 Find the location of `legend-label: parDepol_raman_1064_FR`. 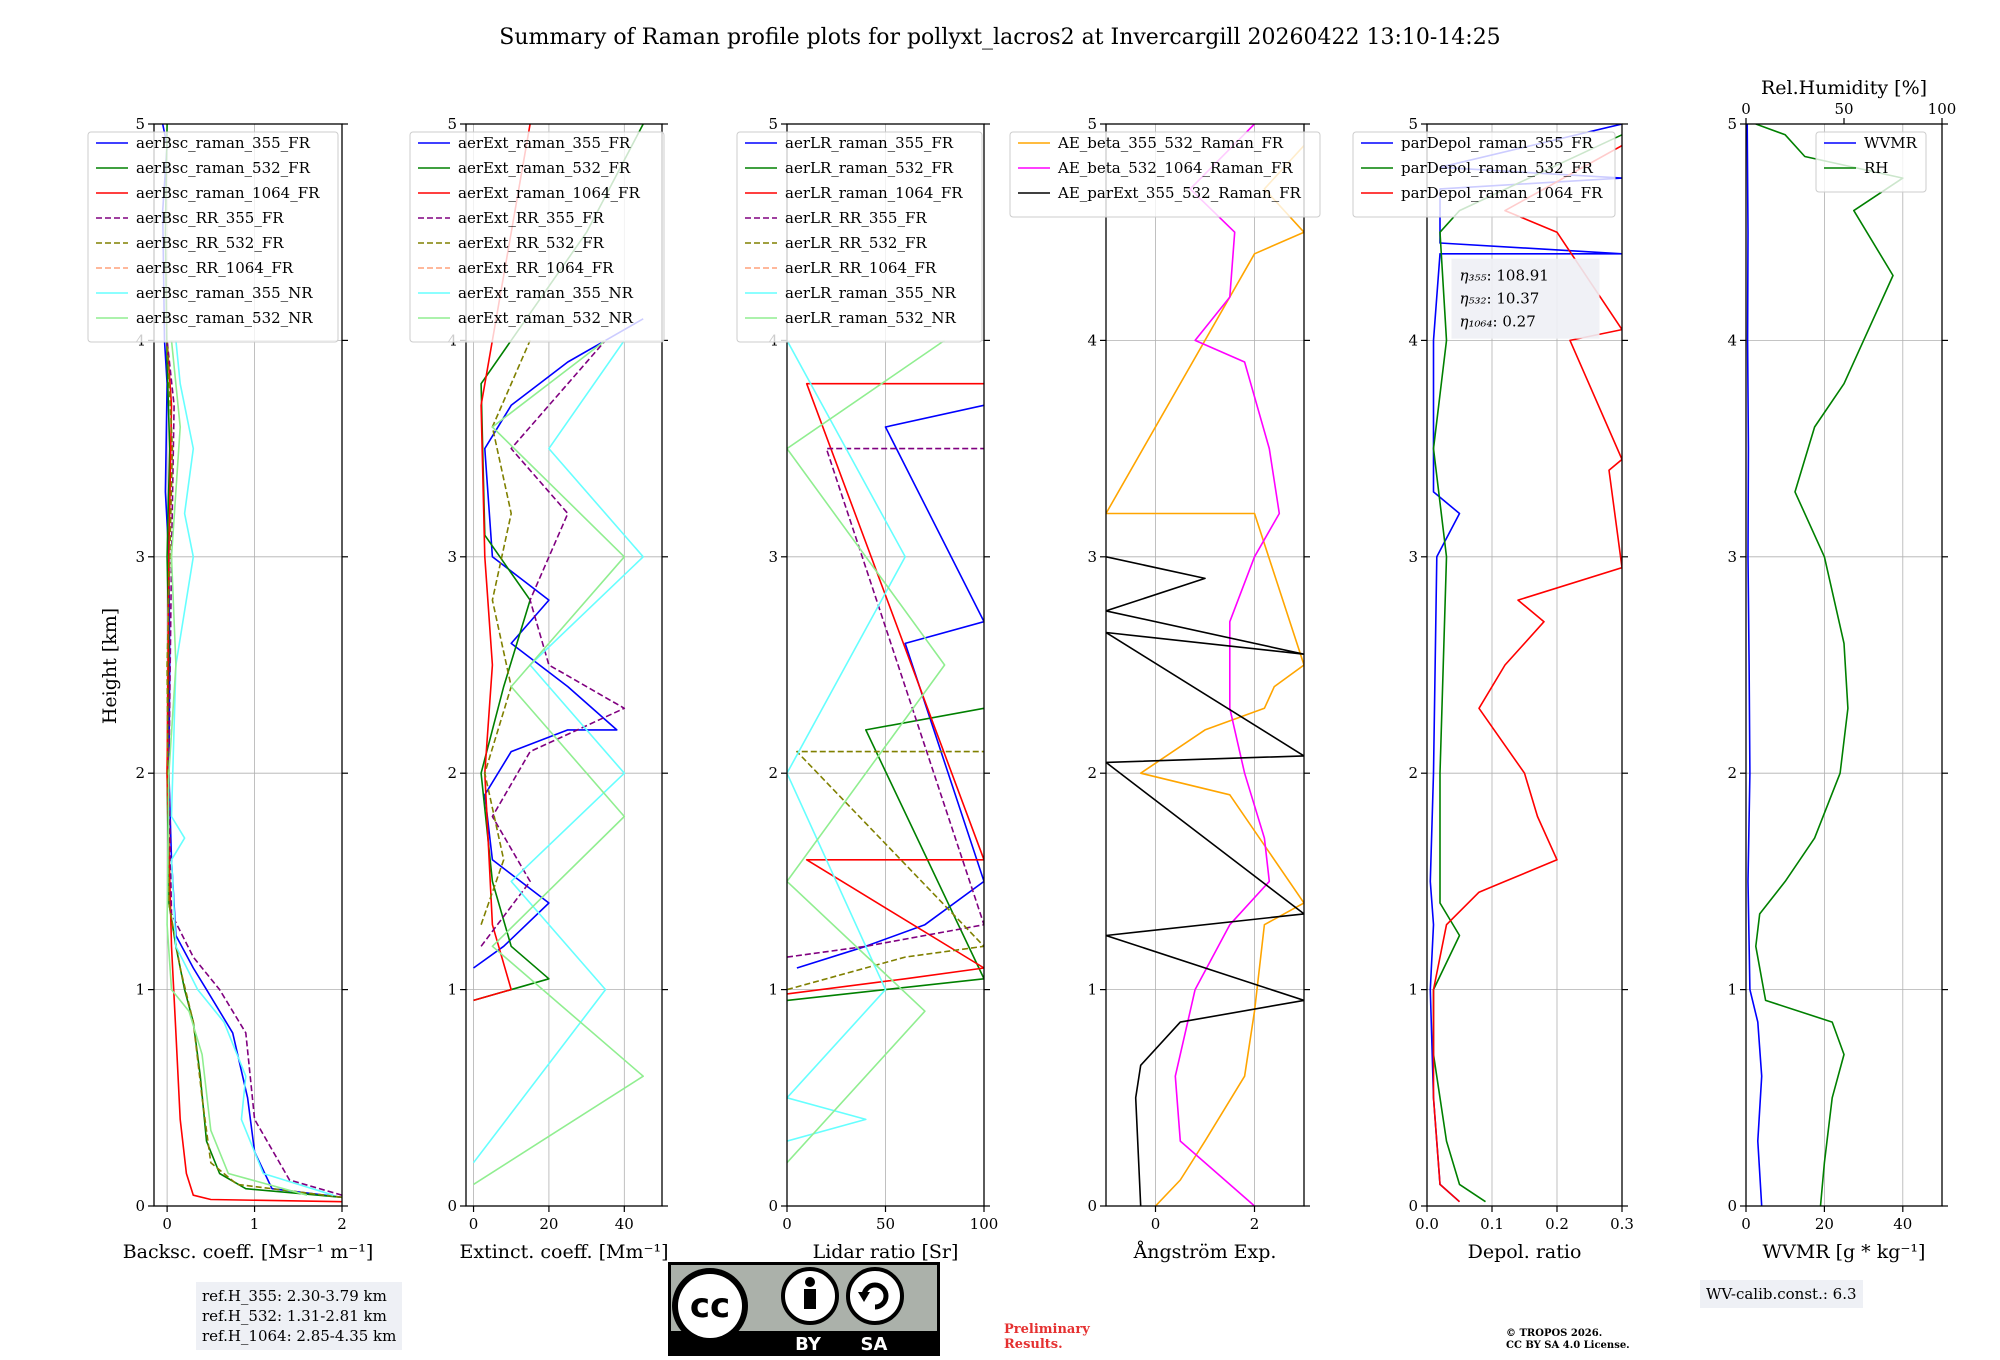

legend-label: parDepol_raman_1064_FR is located at coordinates (1502, 193).